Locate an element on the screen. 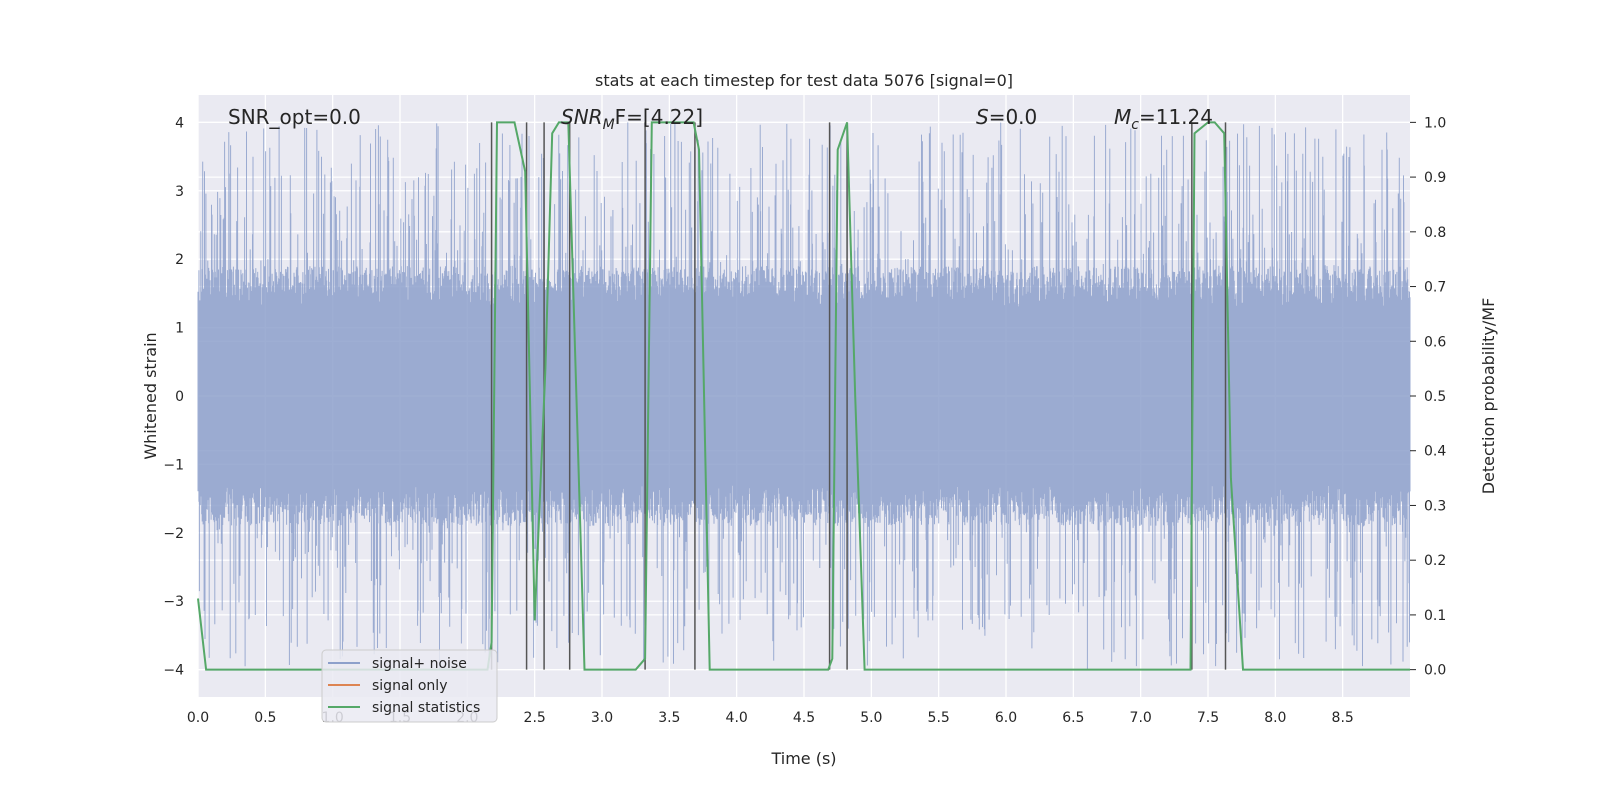 Image resolution: width=1600 pixels, height=800 pixels. x-tick-label-8: 4.0 is located at coordinates (737, 718).